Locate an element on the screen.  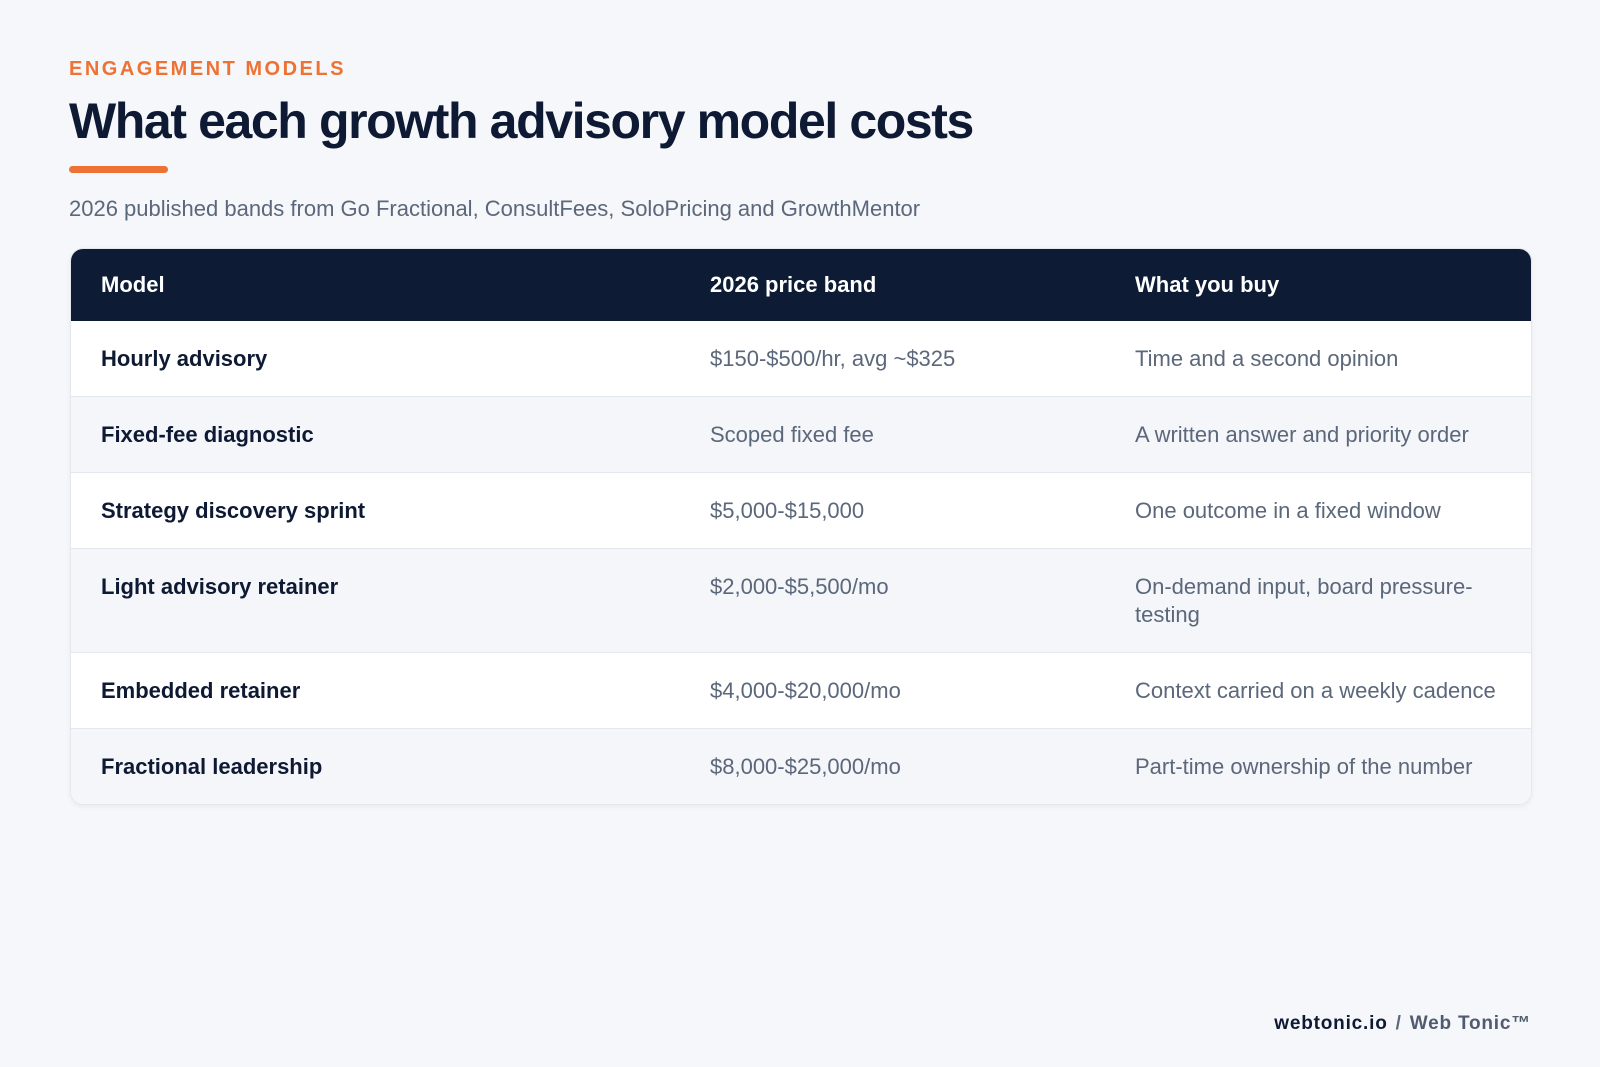
model-cell: Fractional leadership is located at coordinates (375, 766).